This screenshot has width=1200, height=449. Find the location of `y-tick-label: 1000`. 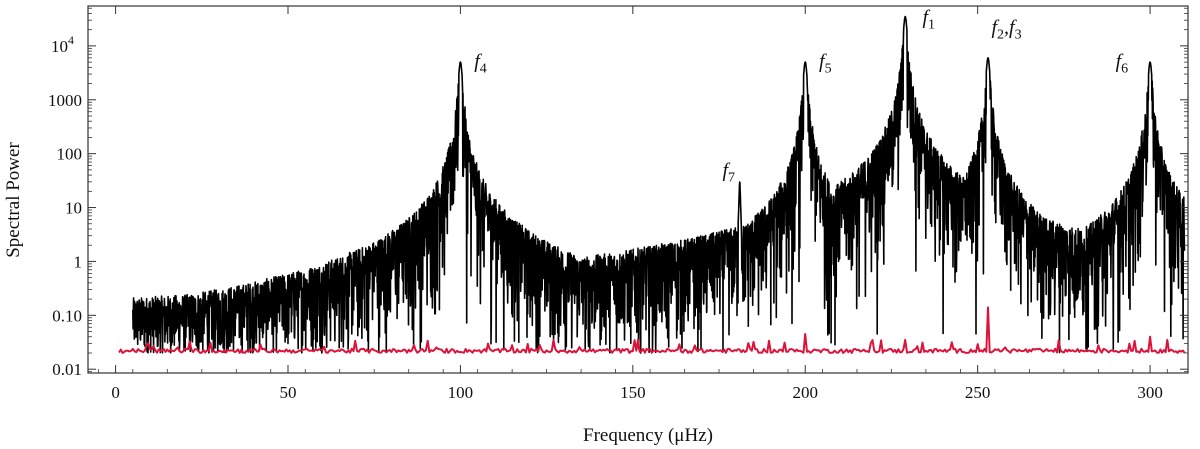

y-tick-label: 1000 is located at coordinates (65, 100).